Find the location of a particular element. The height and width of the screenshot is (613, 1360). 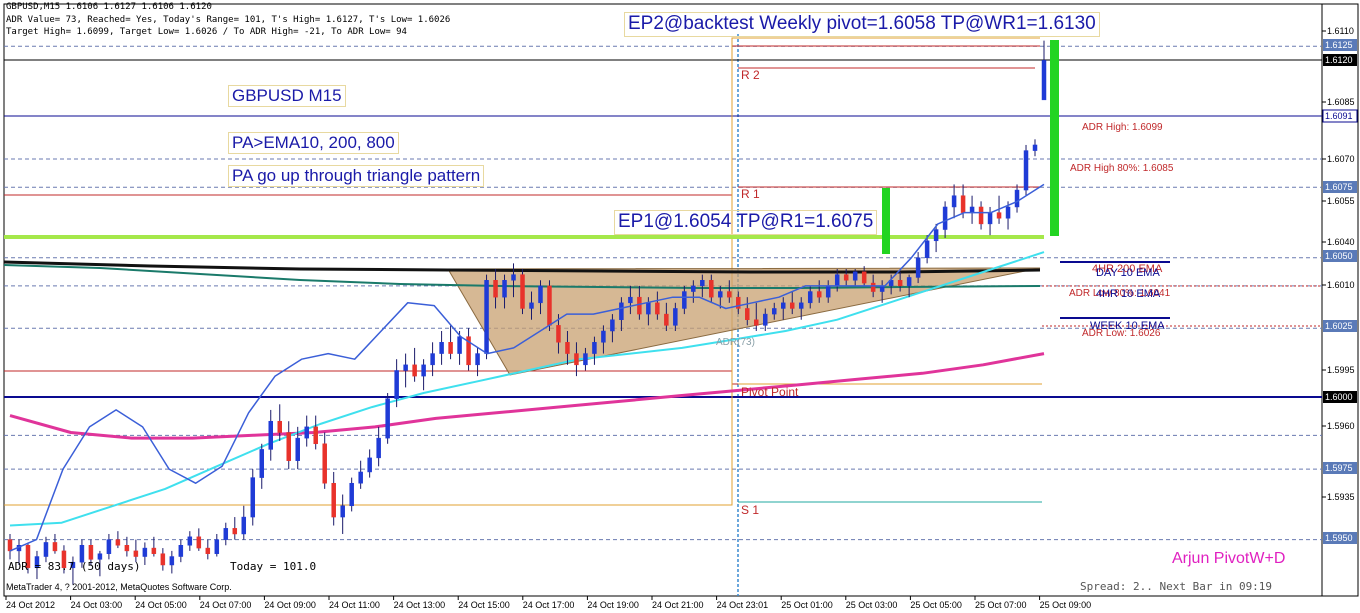

x-tick-label: 24 Oct 15:00 is located at coordinates (484, 605).